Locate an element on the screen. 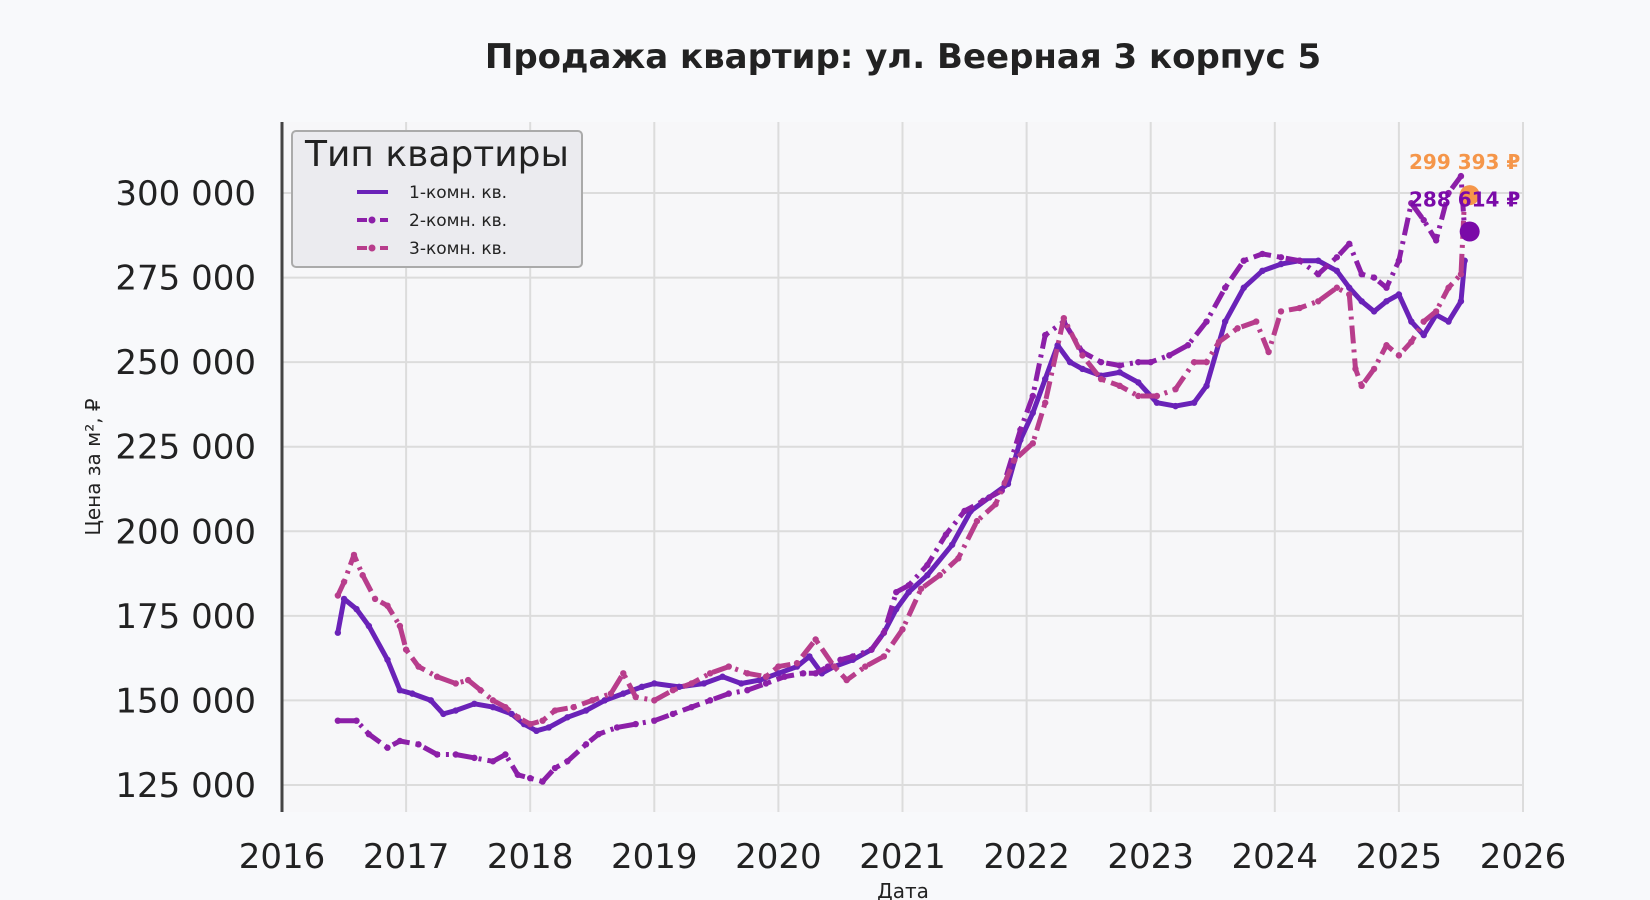 This screenshot has width=1650, height=900. x-tick-label: 2025 is located at coordinates (1399, 857).